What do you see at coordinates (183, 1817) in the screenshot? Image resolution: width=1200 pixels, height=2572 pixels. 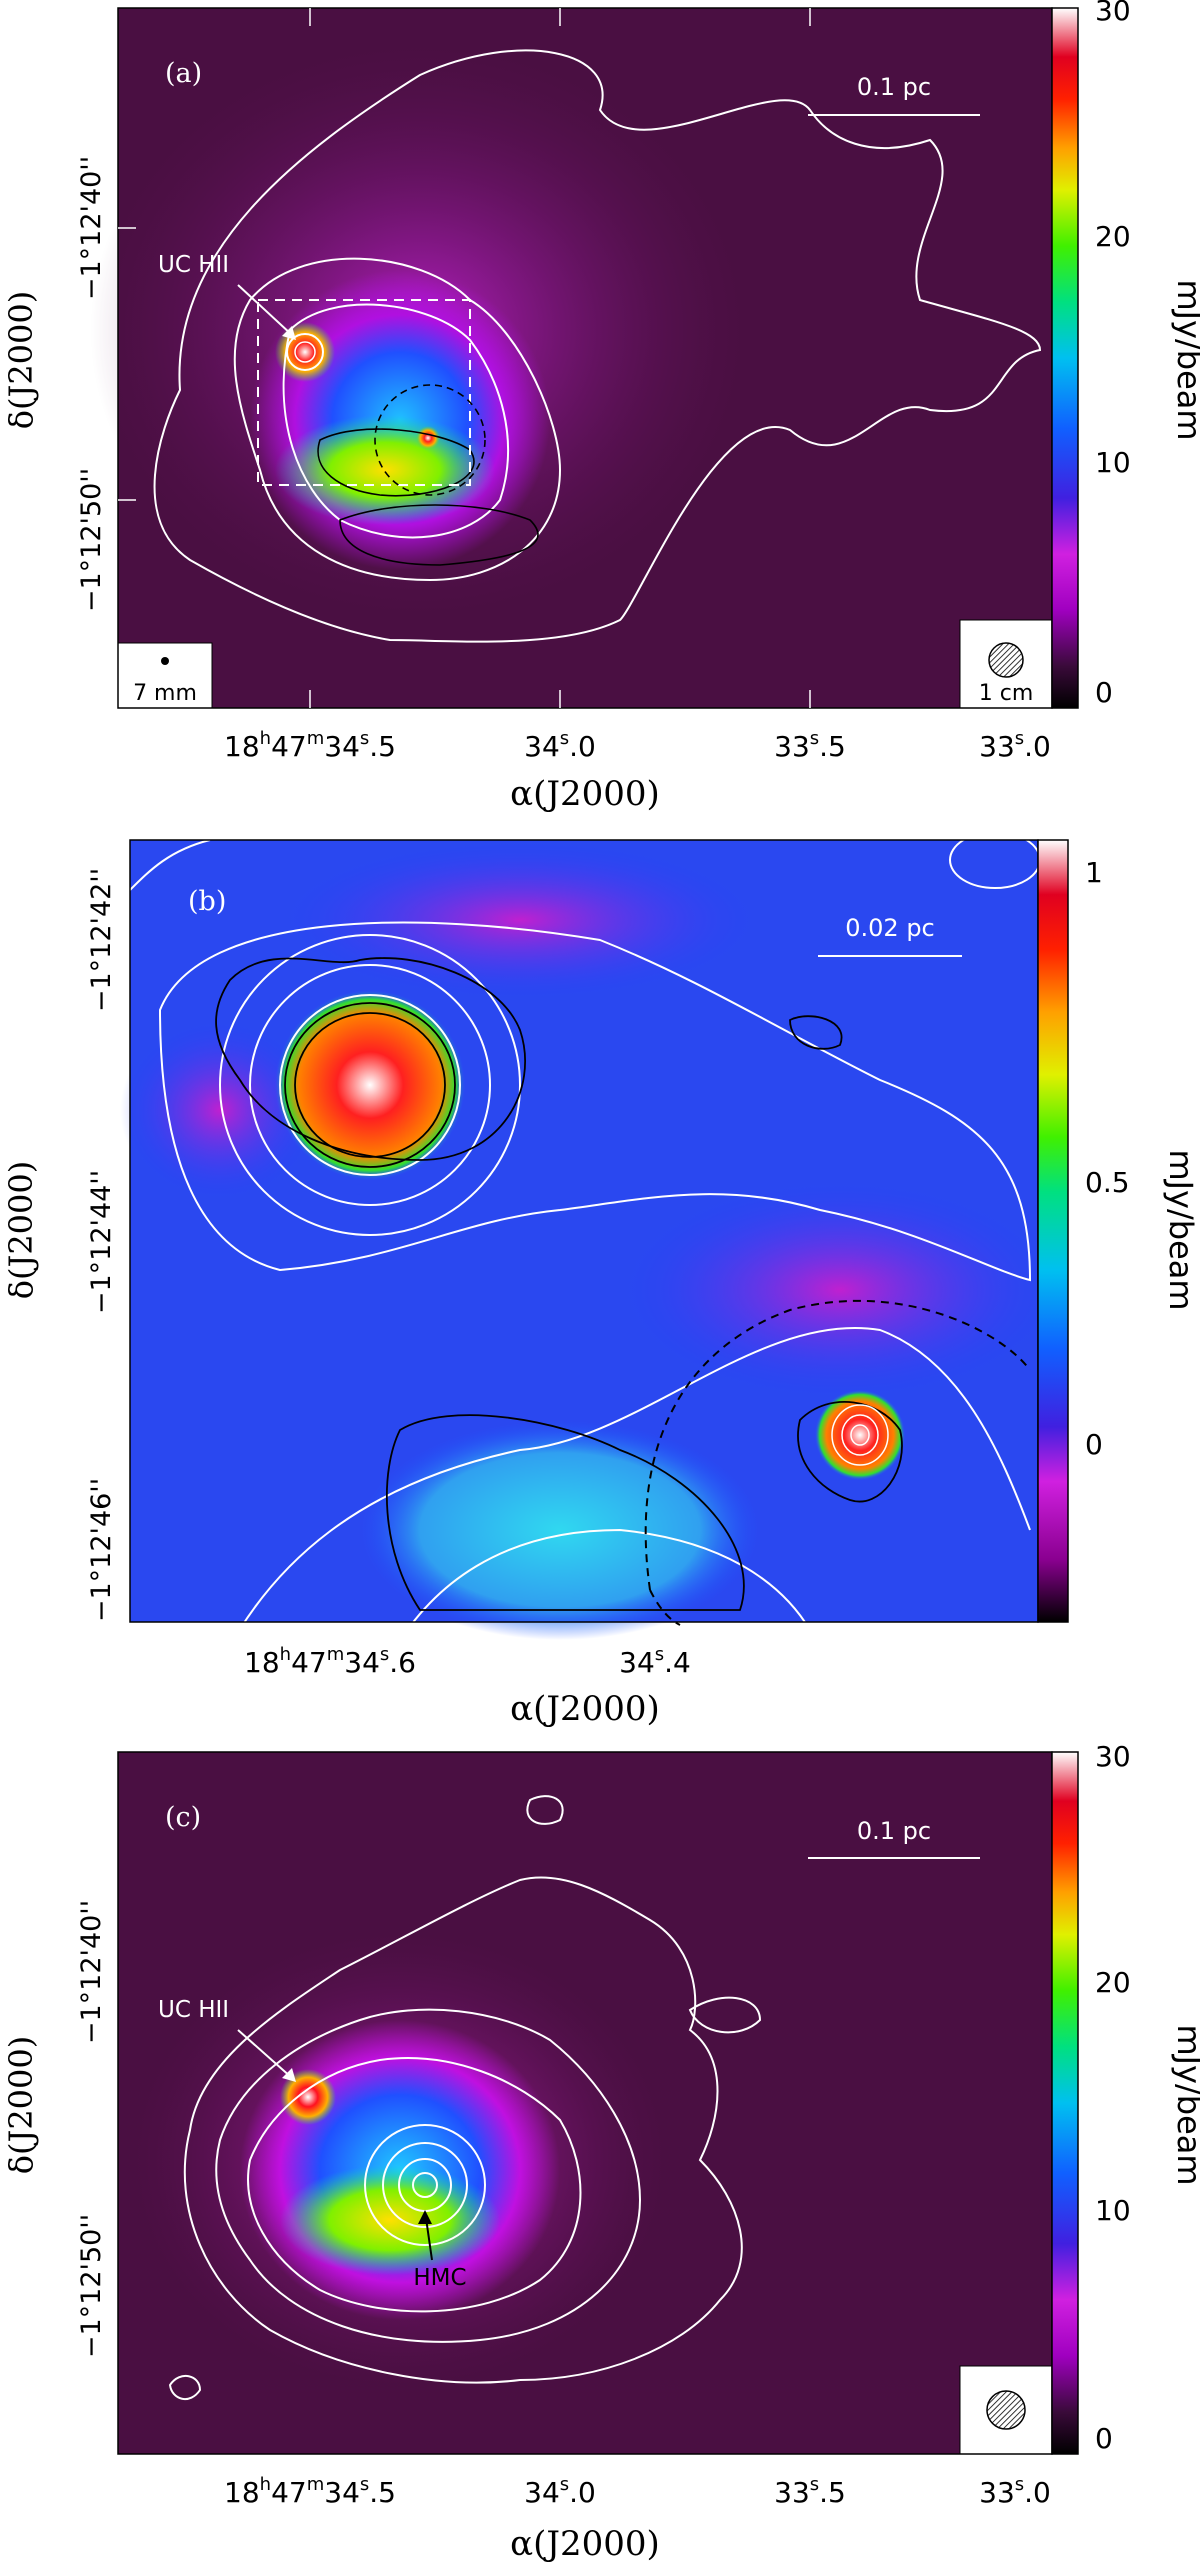 I see `panel-letter: (c)` at bounding box center [183, 1817].